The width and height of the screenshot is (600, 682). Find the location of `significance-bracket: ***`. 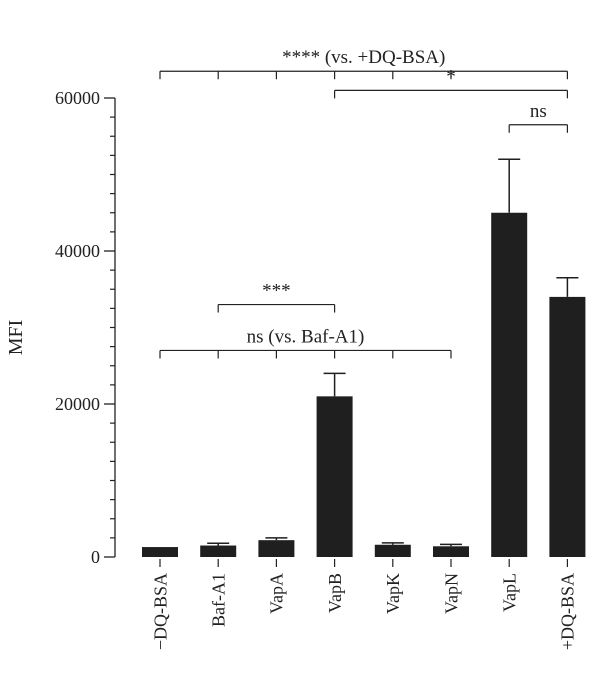

significance-bracket: *** is located at coordinates (276, 297).